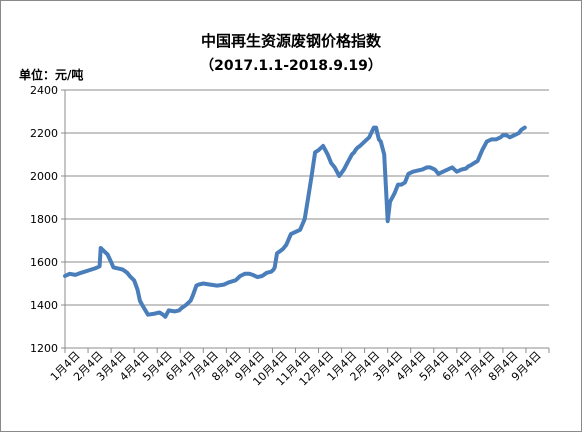 This screenshot has height=432, width=582. I want to click on y-tick-label: 1200, so click(44, 348).